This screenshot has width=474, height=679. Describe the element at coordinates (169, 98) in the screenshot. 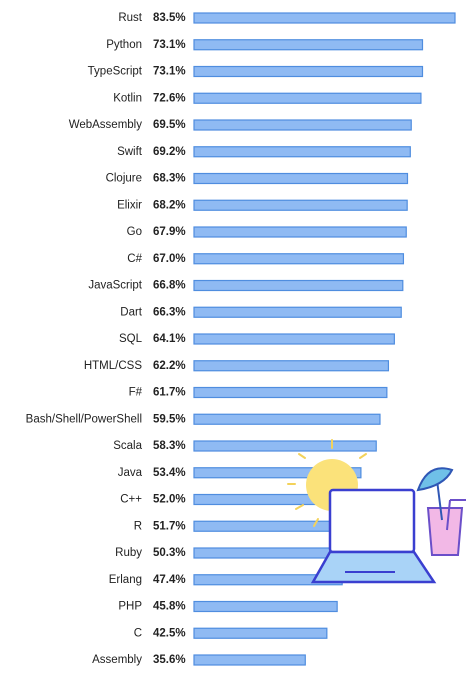

I see `value-label: 72.6%` at that location.